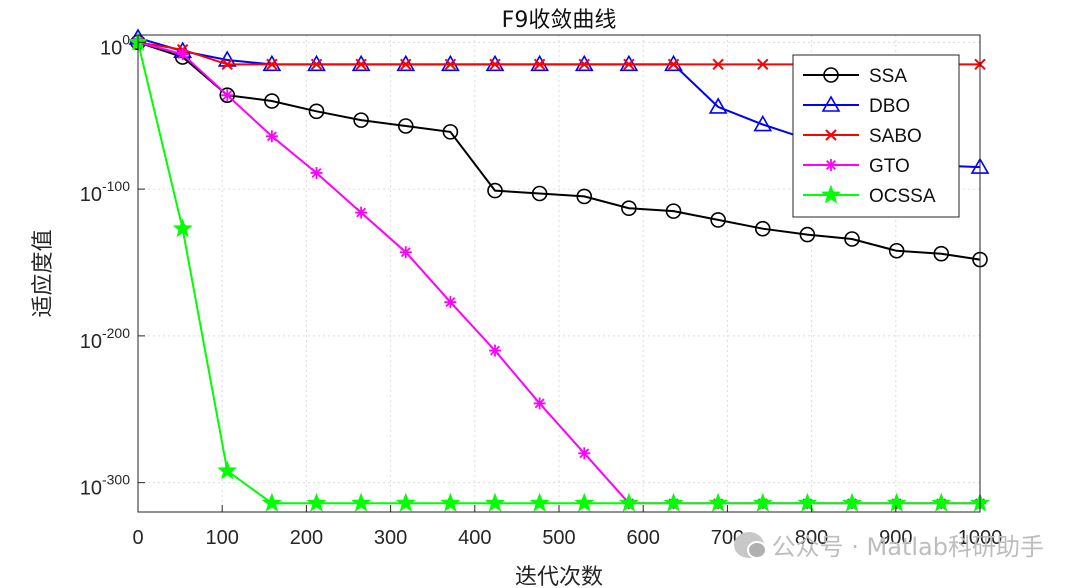 The image size is (1080, 588). What do you see at coordinates (643, 538) in the screenshot?
I see `x-tick-label: 600` at bounding box center [643, 538].